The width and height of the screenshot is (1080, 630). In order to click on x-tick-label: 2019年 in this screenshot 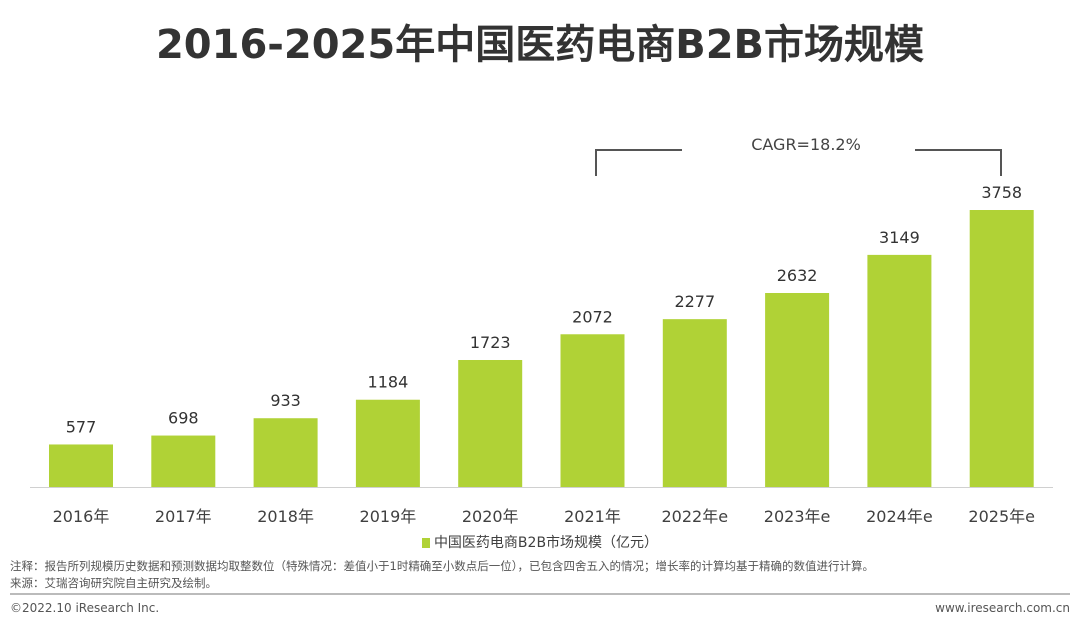, I will do `click(388, 516)`.